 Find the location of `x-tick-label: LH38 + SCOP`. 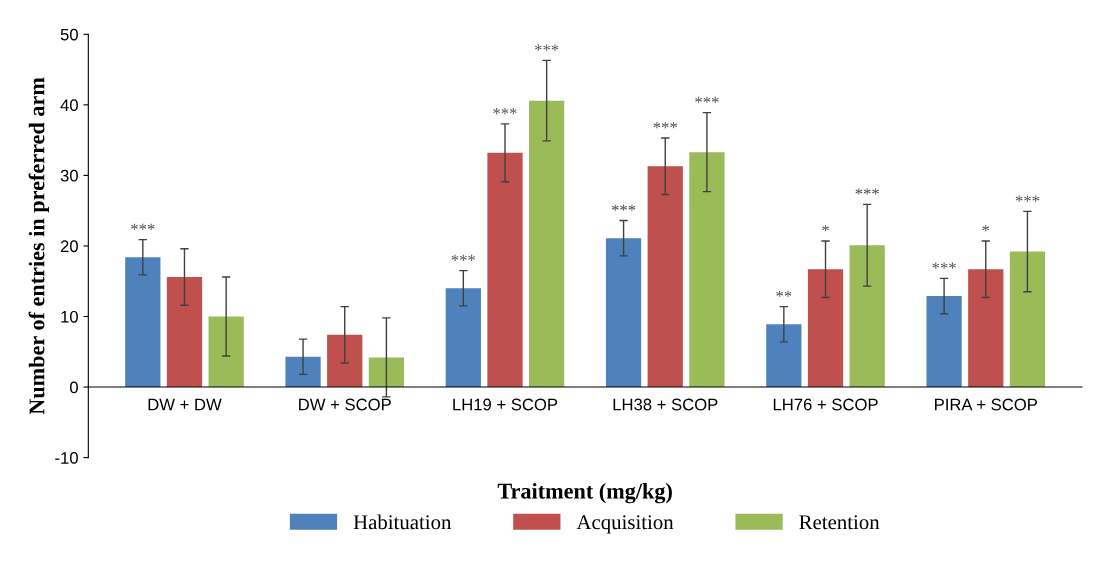

x-tick-label: LH38 + SCOP is located at coordinates (665, 404).